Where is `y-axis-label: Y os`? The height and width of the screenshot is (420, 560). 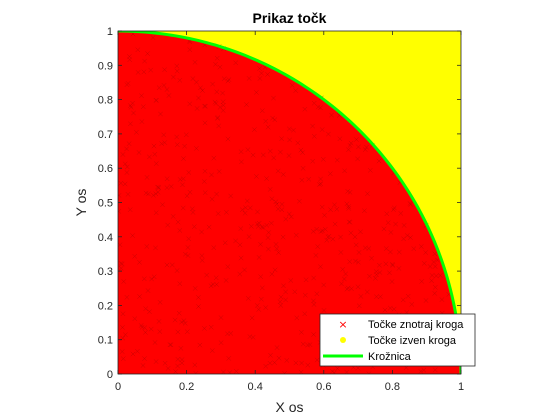
y-axis-label: Y os is located at coordinates (81, 203).